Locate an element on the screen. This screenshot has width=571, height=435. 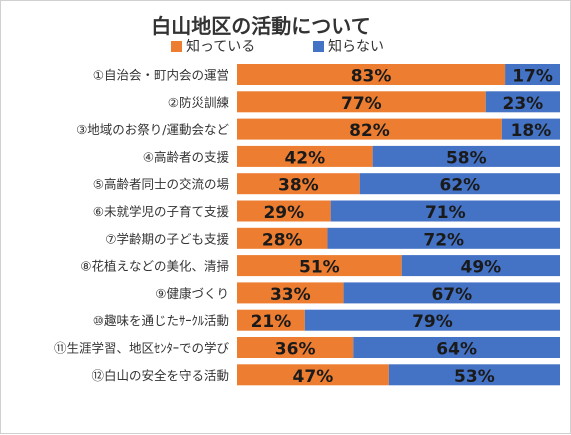
category-label: ⑦学齢期の子ども支援 is located at coordinates (167, 238).